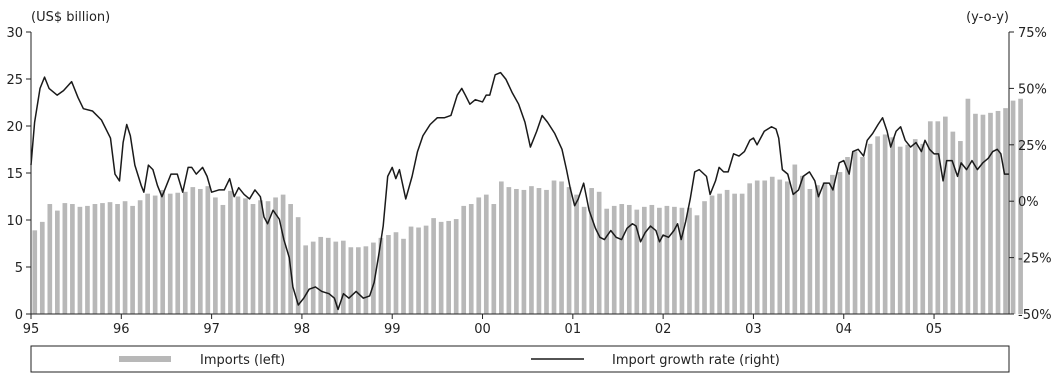 This screenshot has height=376, width=1059. I want to click on legend-box, so click(520, 359).